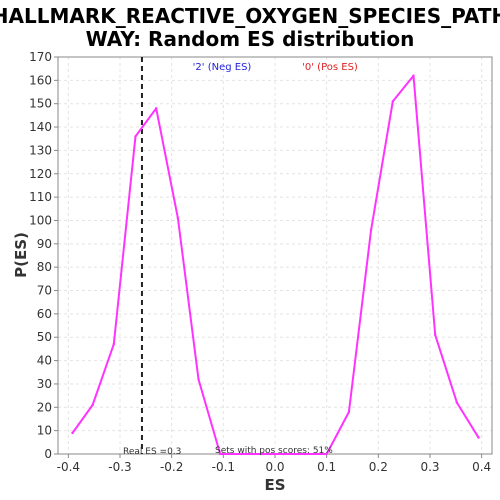 This screenshot has height=500, width=500. Describe the element at coordinates (40, 80) in the screenshot. I see `y-tick-label: 160` at that location.